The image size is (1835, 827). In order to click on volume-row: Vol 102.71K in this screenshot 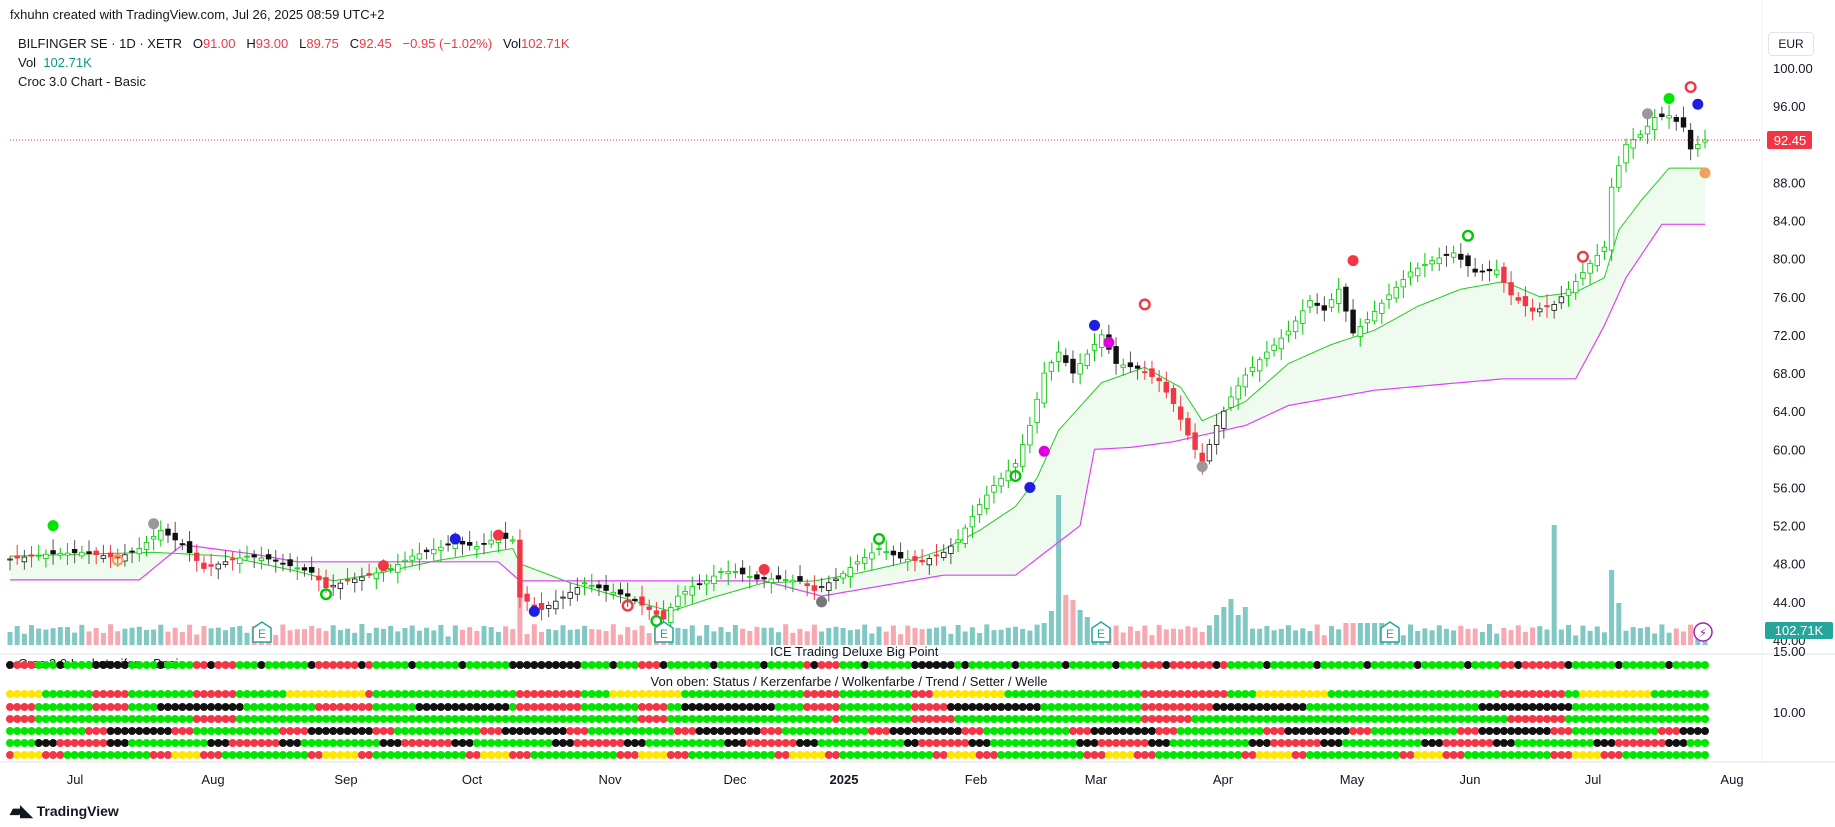, I will do `click(294, 62)`.